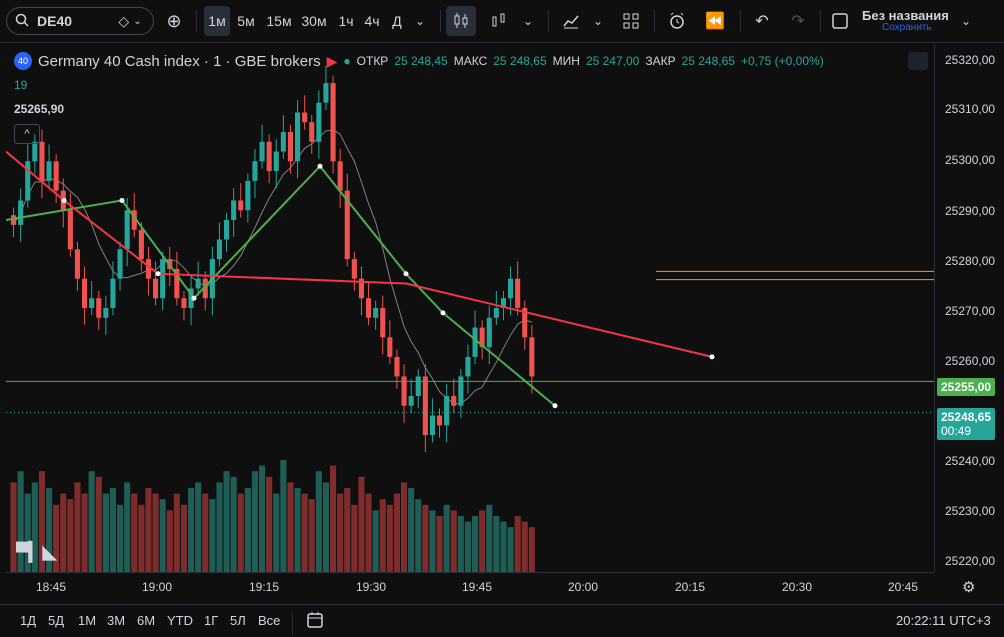  I want to click on pane-settings-button, so click(918, 61).